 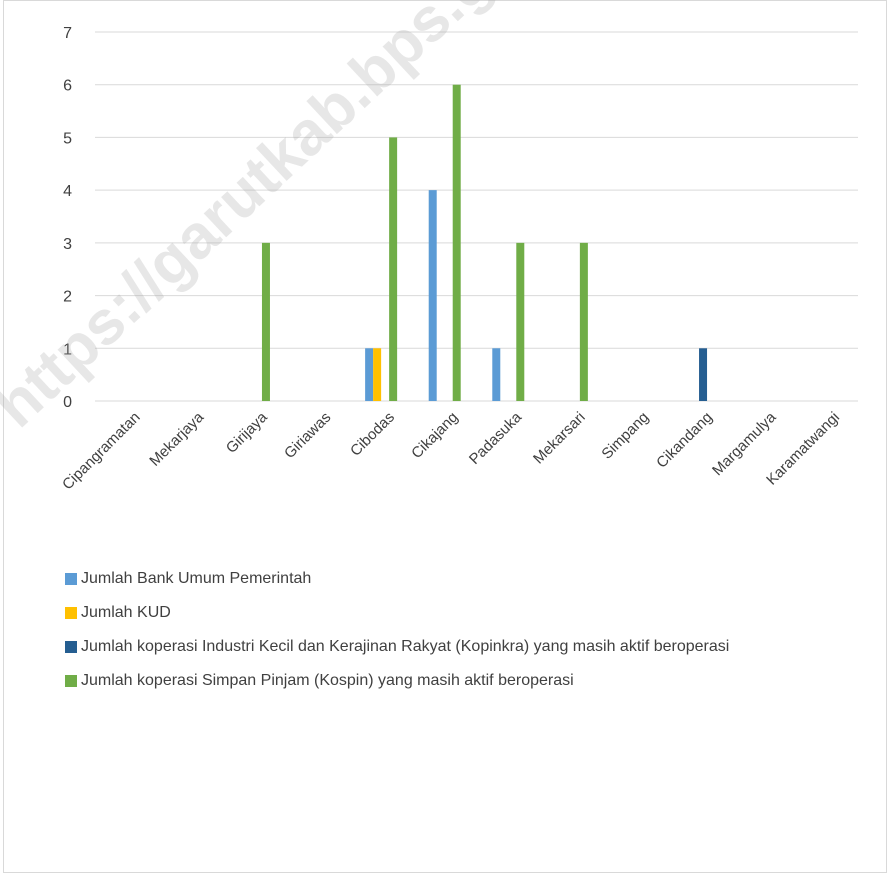 I want to click on x-tick-label: Mekarjaya, so click(x=176, y=438).